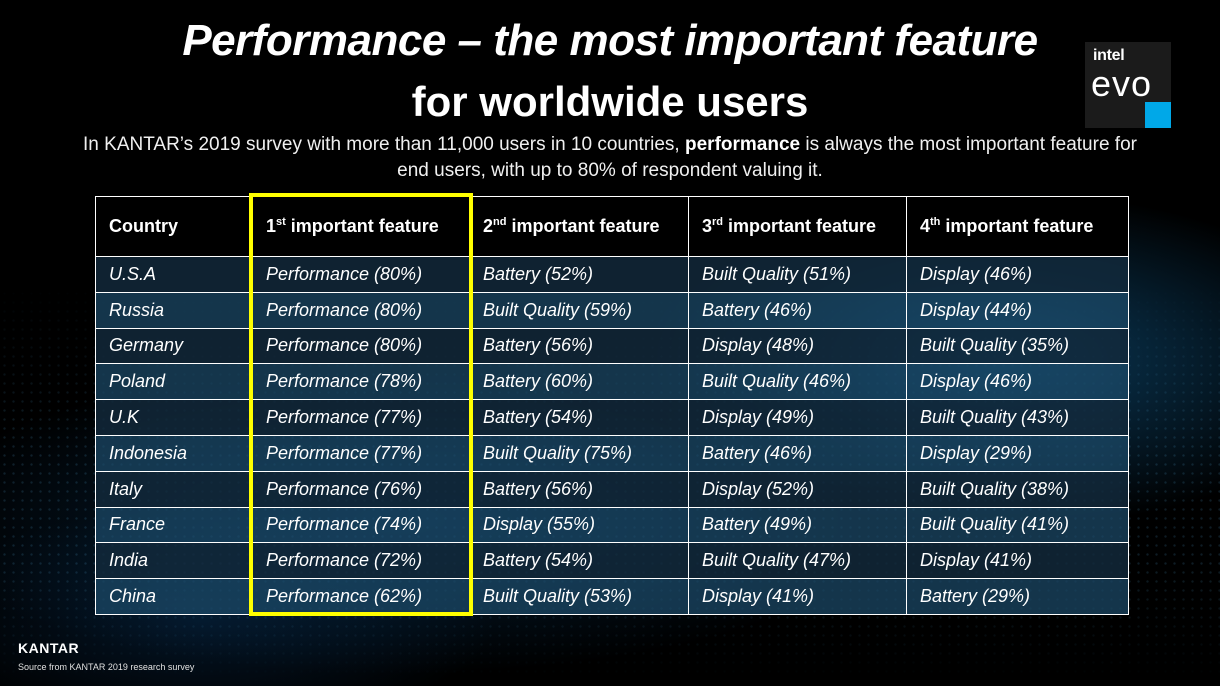 Image resolution: width=1220 pixels, height=686 pixels. Describe the element at coordinates (281, 222) in the screenshot. I see `column-header-ordinal: st` at that location.